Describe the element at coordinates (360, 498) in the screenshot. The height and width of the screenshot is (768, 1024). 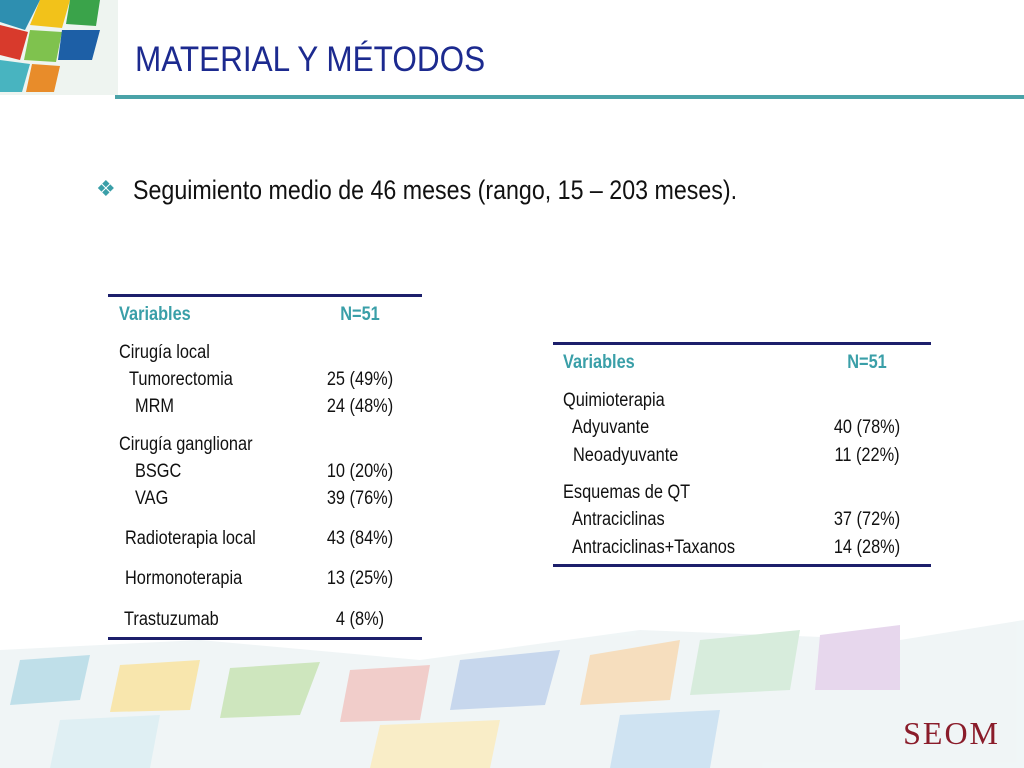
I see `row-value: 39 (76%)` at that location.